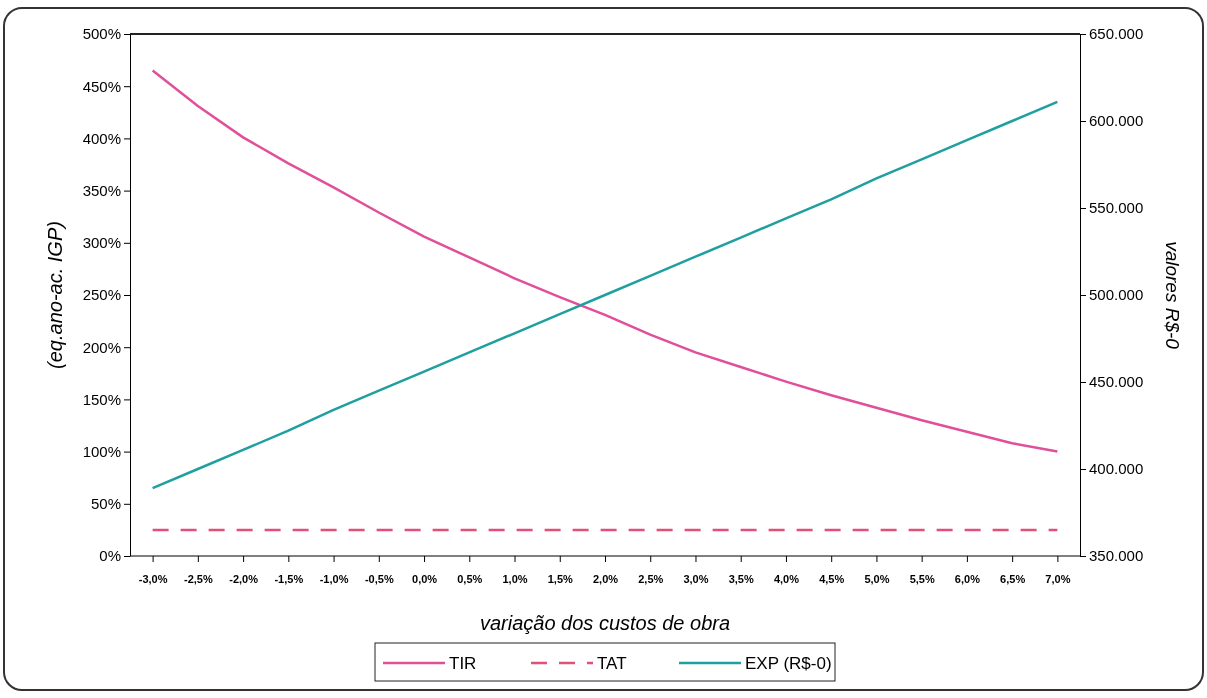  What do you see at coordinates (1116, 121) in the screenshot?
I see `y2-tick-label: 600.000` at bounding box center [1116, 121].